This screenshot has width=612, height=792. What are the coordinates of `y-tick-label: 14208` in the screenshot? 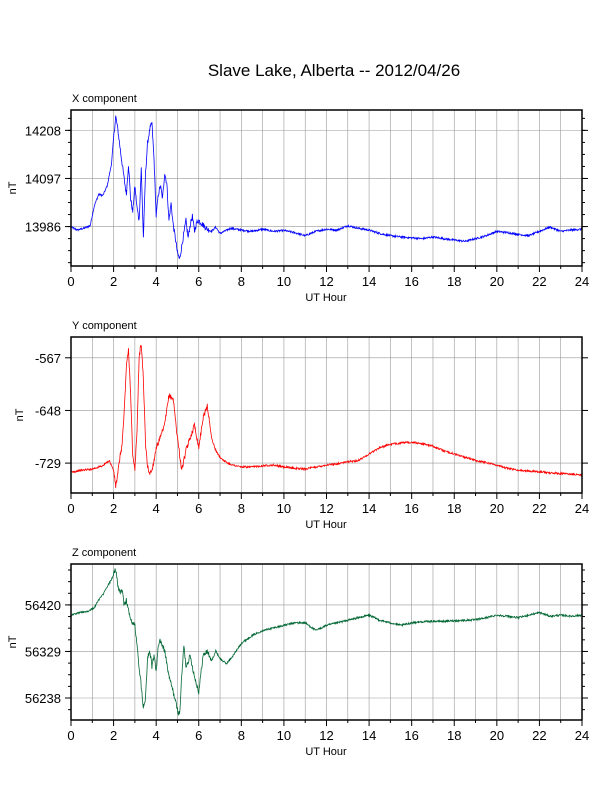 It's located at (43, 130).